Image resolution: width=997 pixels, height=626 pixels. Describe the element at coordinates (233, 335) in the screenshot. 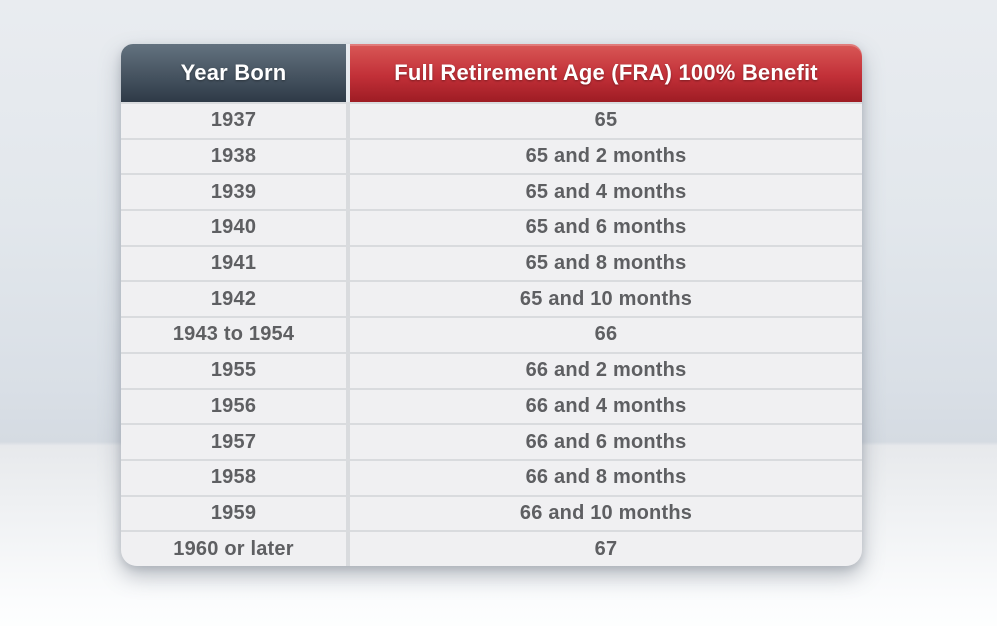

I see `year-born-cell: 1943 to 1954` at that location.